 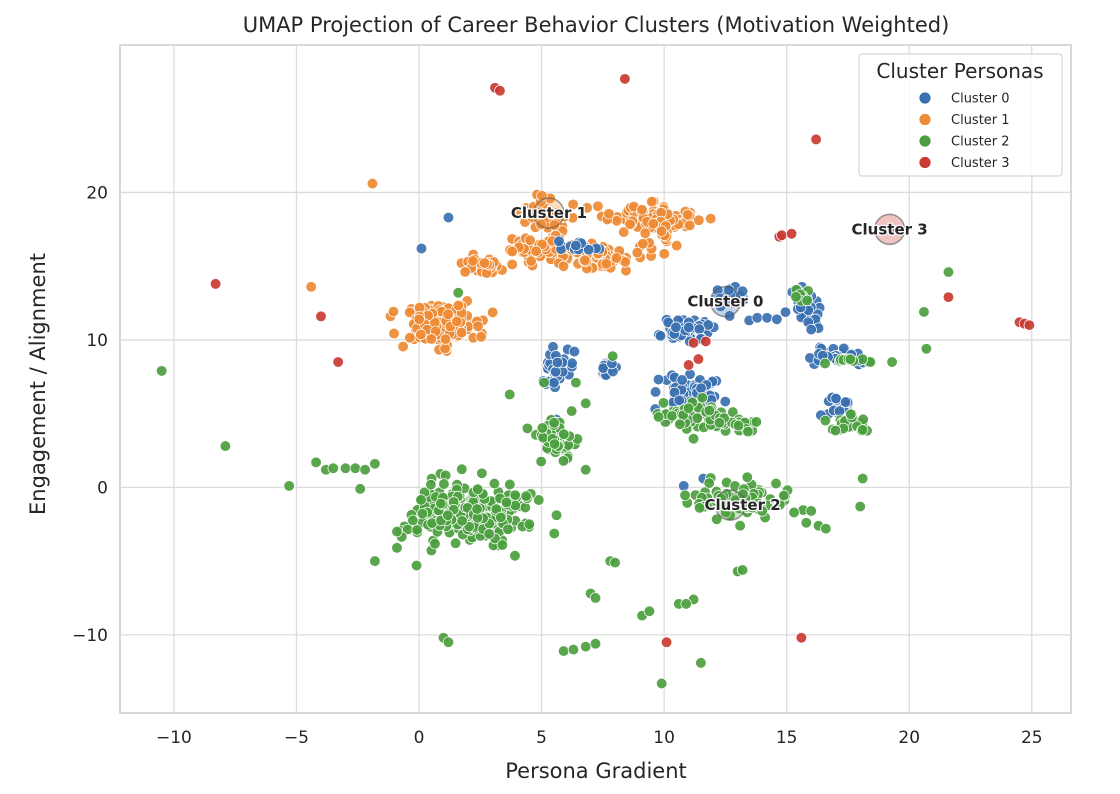 I want to click on centroid-marker, so click(x=725, y=301).